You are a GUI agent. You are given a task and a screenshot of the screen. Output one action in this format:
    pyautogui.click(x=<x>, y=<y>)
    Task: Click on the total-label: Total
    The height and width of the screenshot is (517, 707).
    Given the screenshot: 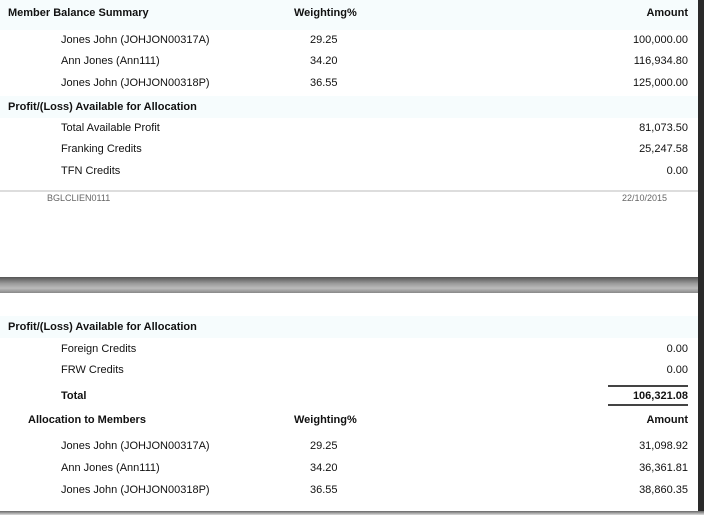 What is the action you would take?
    pyautogui.click(x=74, y=396)
    